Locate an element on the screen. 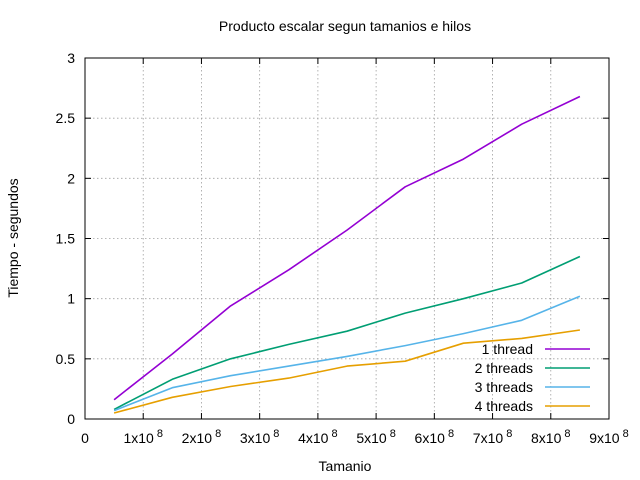 This screenshot has width=640, height=480. legend-label-3: 3 threads is located at coordinates (504, 387).